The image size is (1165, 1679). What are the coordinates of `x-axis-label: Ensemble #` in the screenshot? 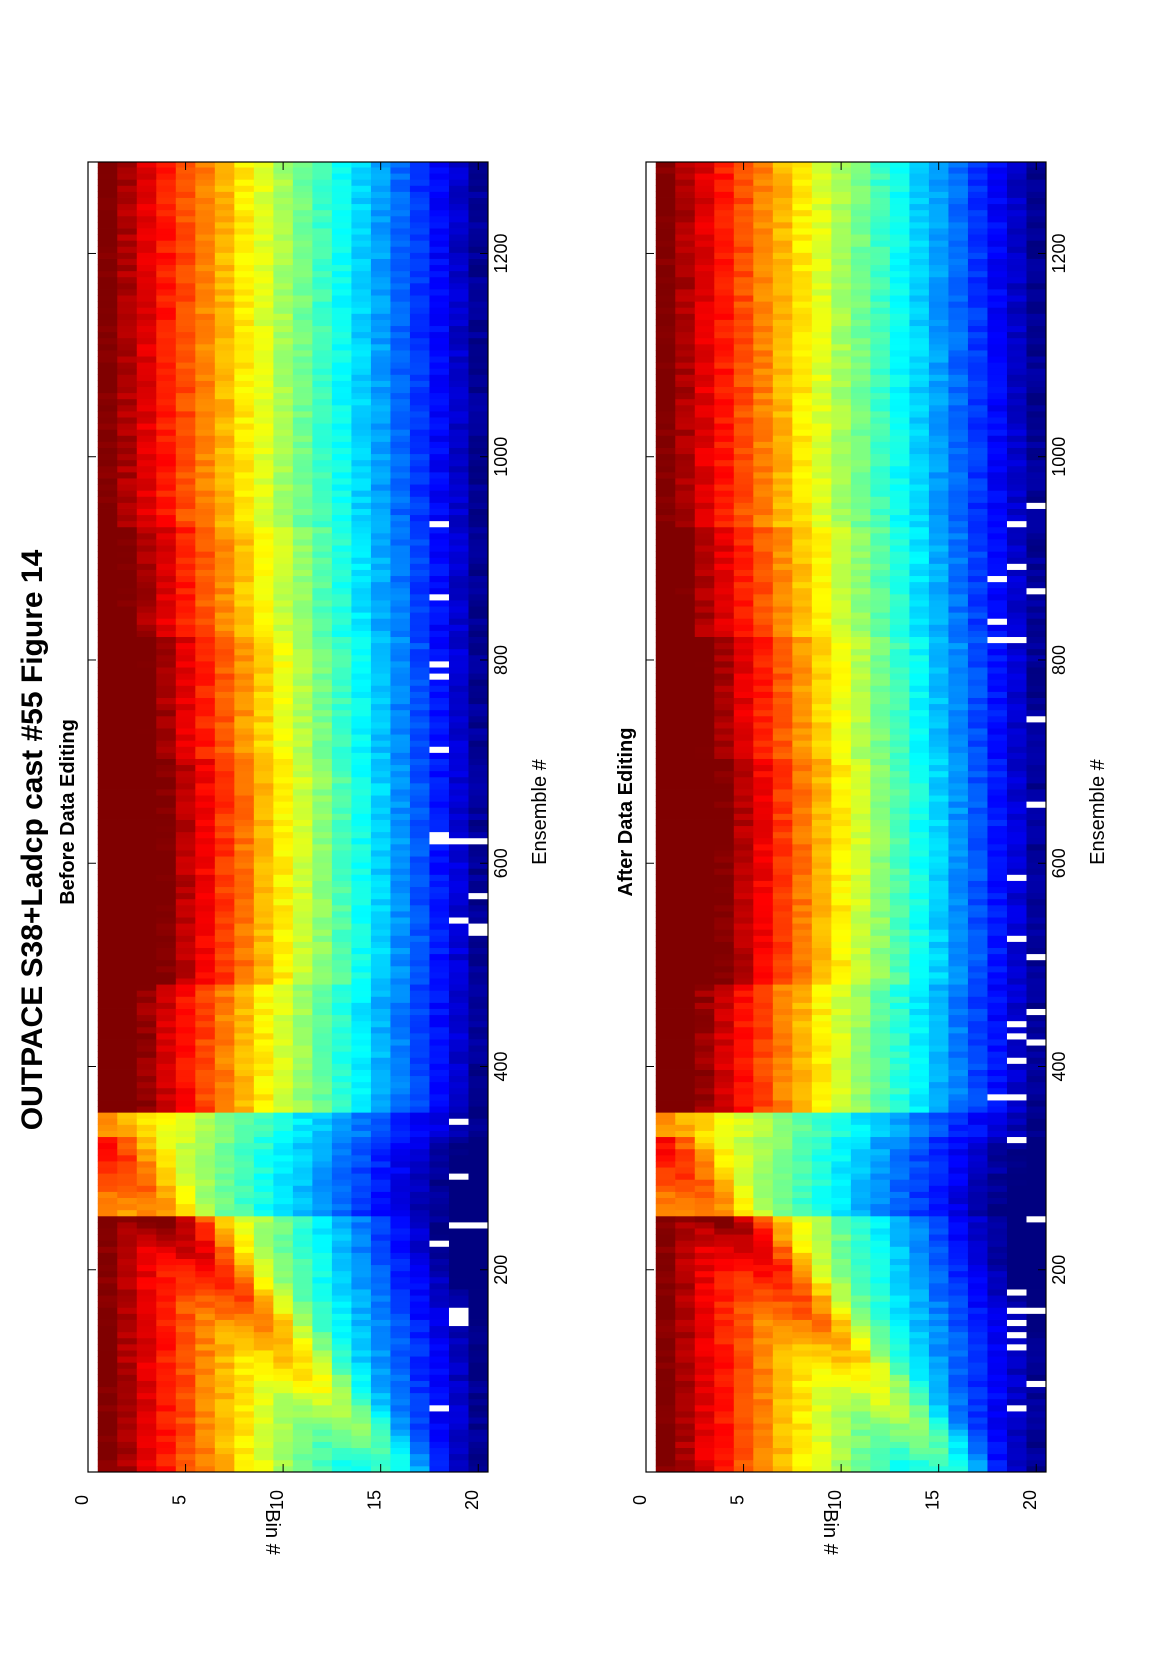 It's located at (540, 811).